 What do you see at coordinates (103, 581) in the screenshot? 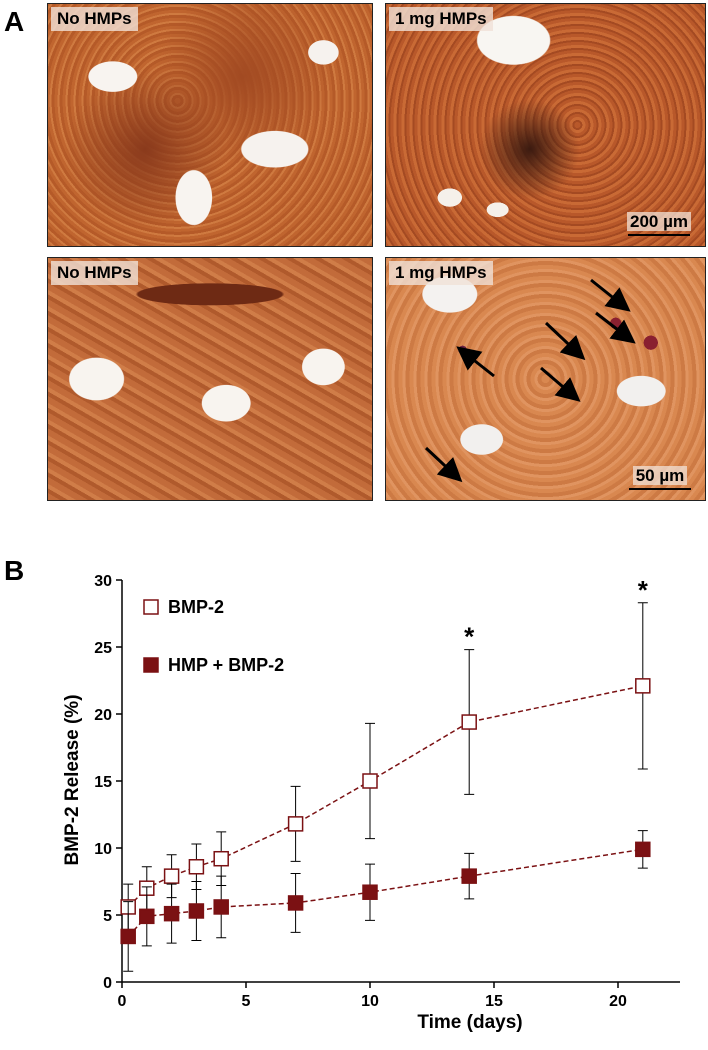
I see `y-tick-label: 30` at bounding box center [103, 581].